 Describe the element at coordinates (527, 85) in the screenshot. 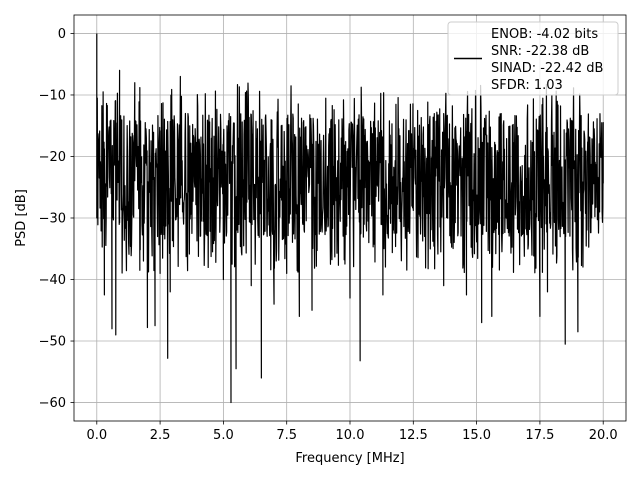

I see `legend-entry-line: SFDR: 1.03` at that location.